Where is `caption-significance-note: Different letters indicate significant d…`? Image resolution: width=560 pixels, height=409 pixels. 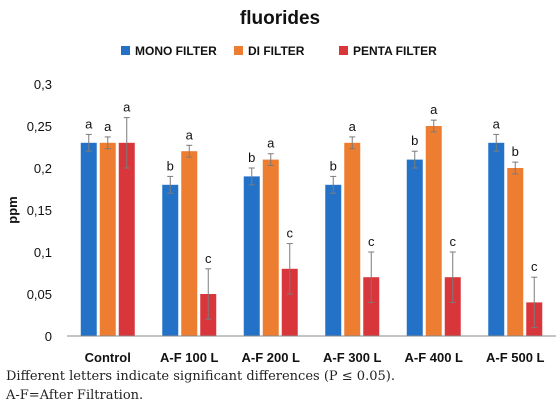
caption-significance-note: Different letters indicate significant d… is located at coordinates (200, 376).